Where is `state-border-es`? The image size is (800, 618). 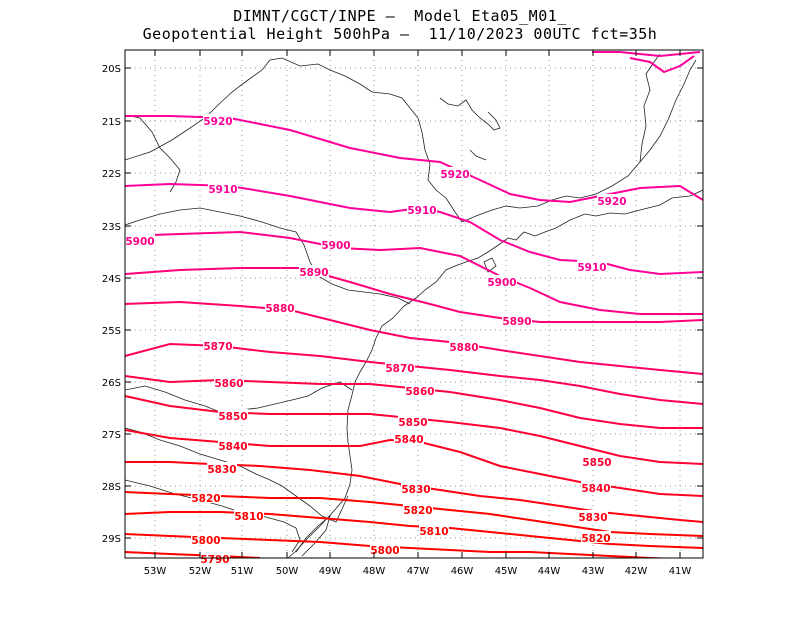
state-border-es is located at coordinates (650, 108).